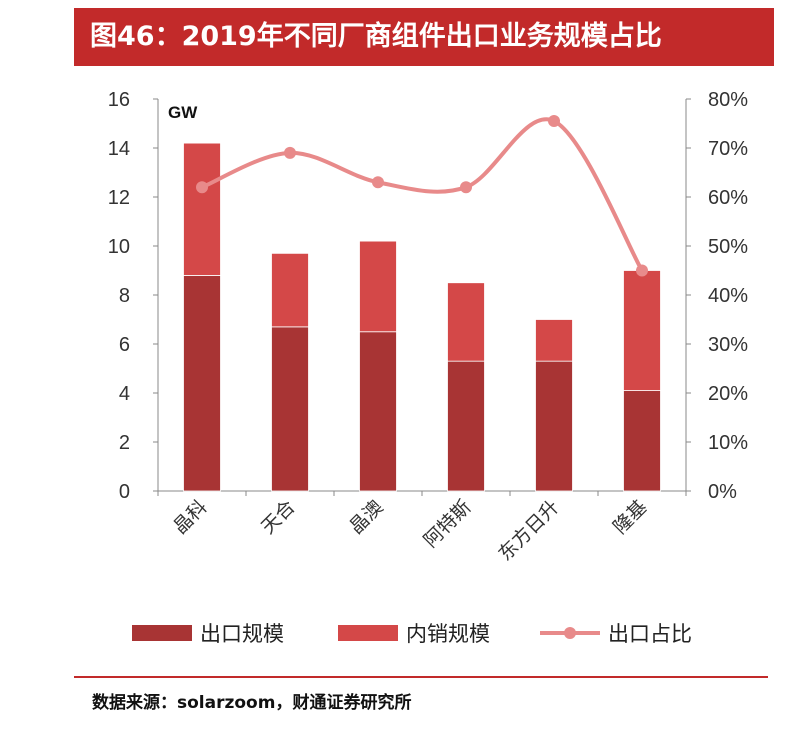 Image resolution: width=794 pixels, height=734 pixels. Describe the element at coordinates (242, 634) in the screenshot. I see `legend-label: 出口规模` at that location.